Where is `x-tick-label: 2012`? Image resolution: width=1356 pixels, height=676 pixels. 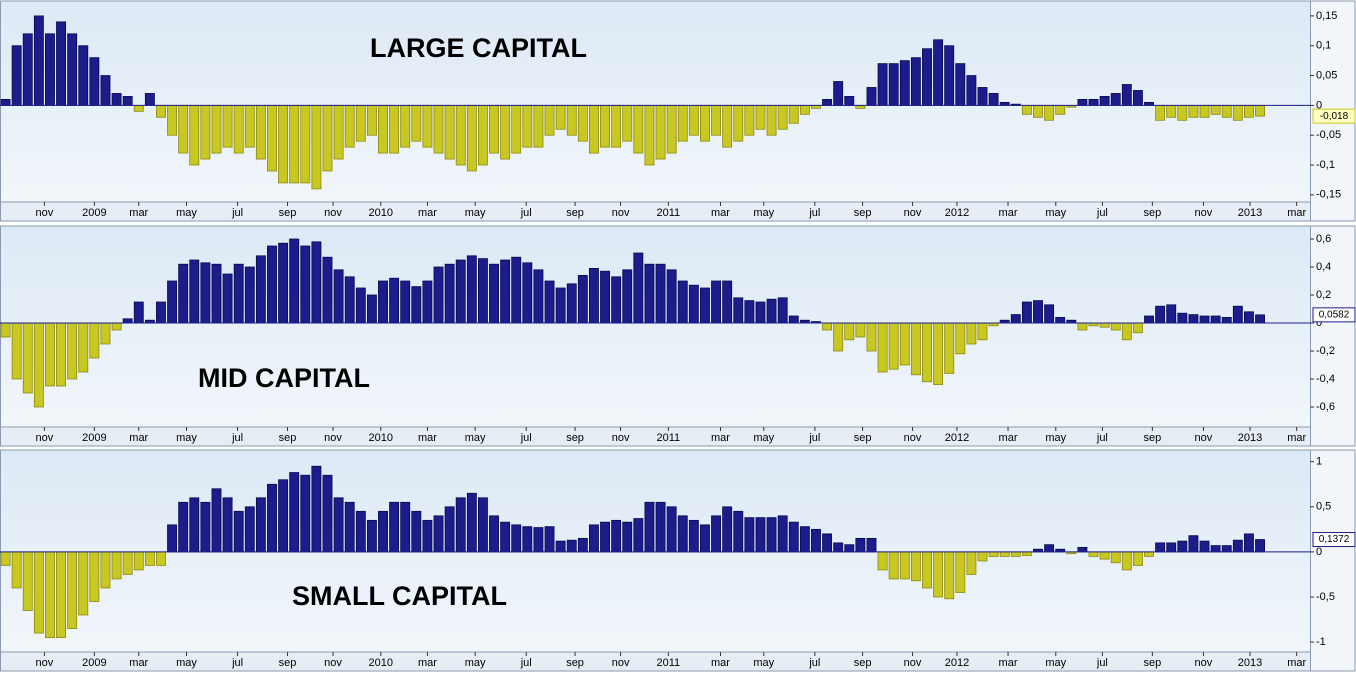
x-tick-label: 2012 is located at coordinates (957, 663).